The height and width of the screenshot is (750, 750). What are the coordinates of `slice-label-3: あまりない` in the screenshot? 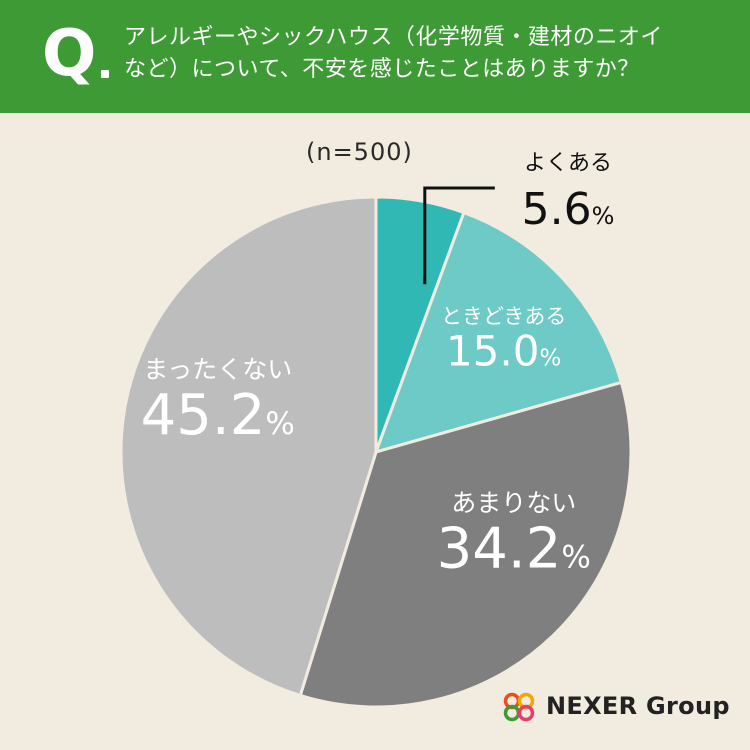 It's located at (513, 502).